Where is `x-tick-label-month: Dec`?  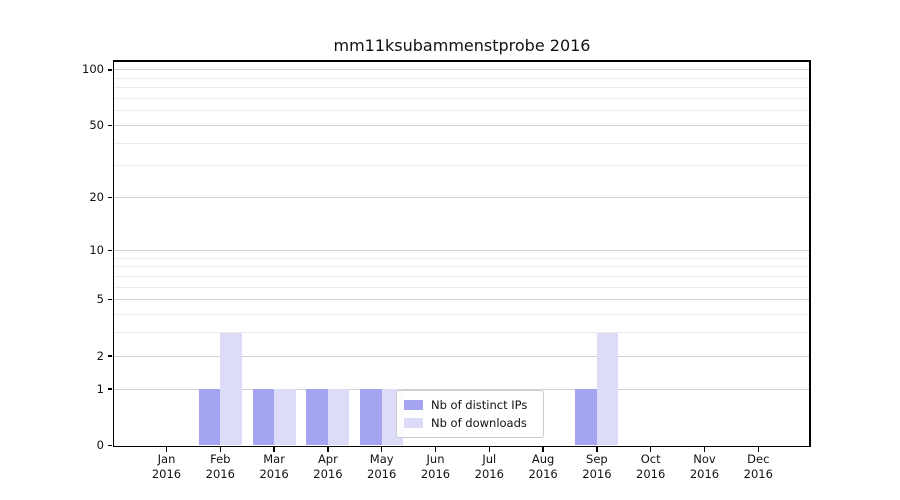
x-tick-label-month: Dec is located at coordinates (758, 459).